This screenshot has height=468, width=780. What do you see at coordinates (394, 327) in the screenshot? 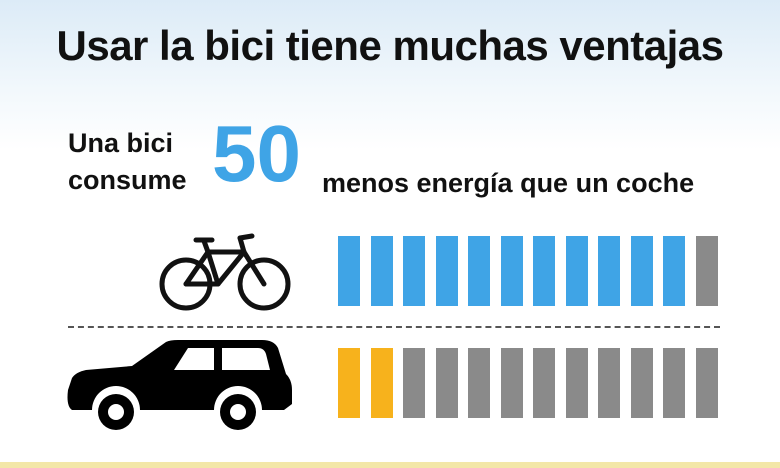
I see `dashed-divider` at bounding box center [394, 327].